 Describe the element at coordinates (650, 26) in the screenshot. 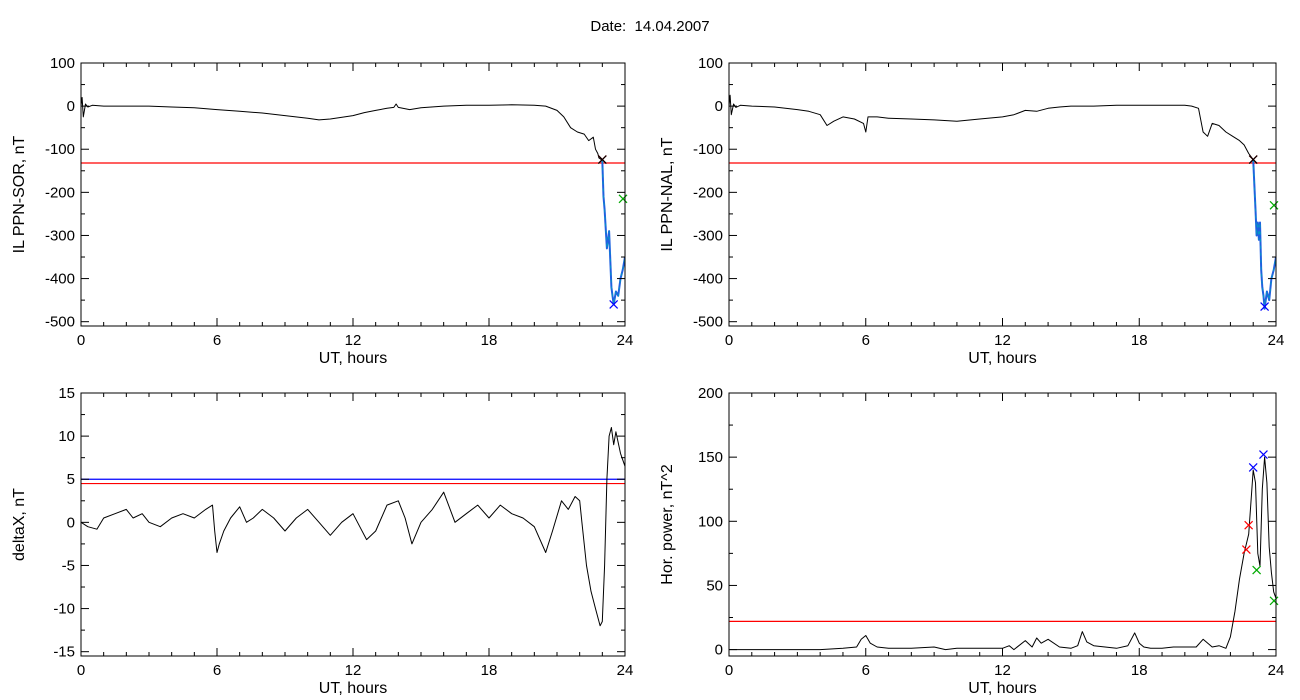

I see `page-title: Date: 14.04.2007` at that location.